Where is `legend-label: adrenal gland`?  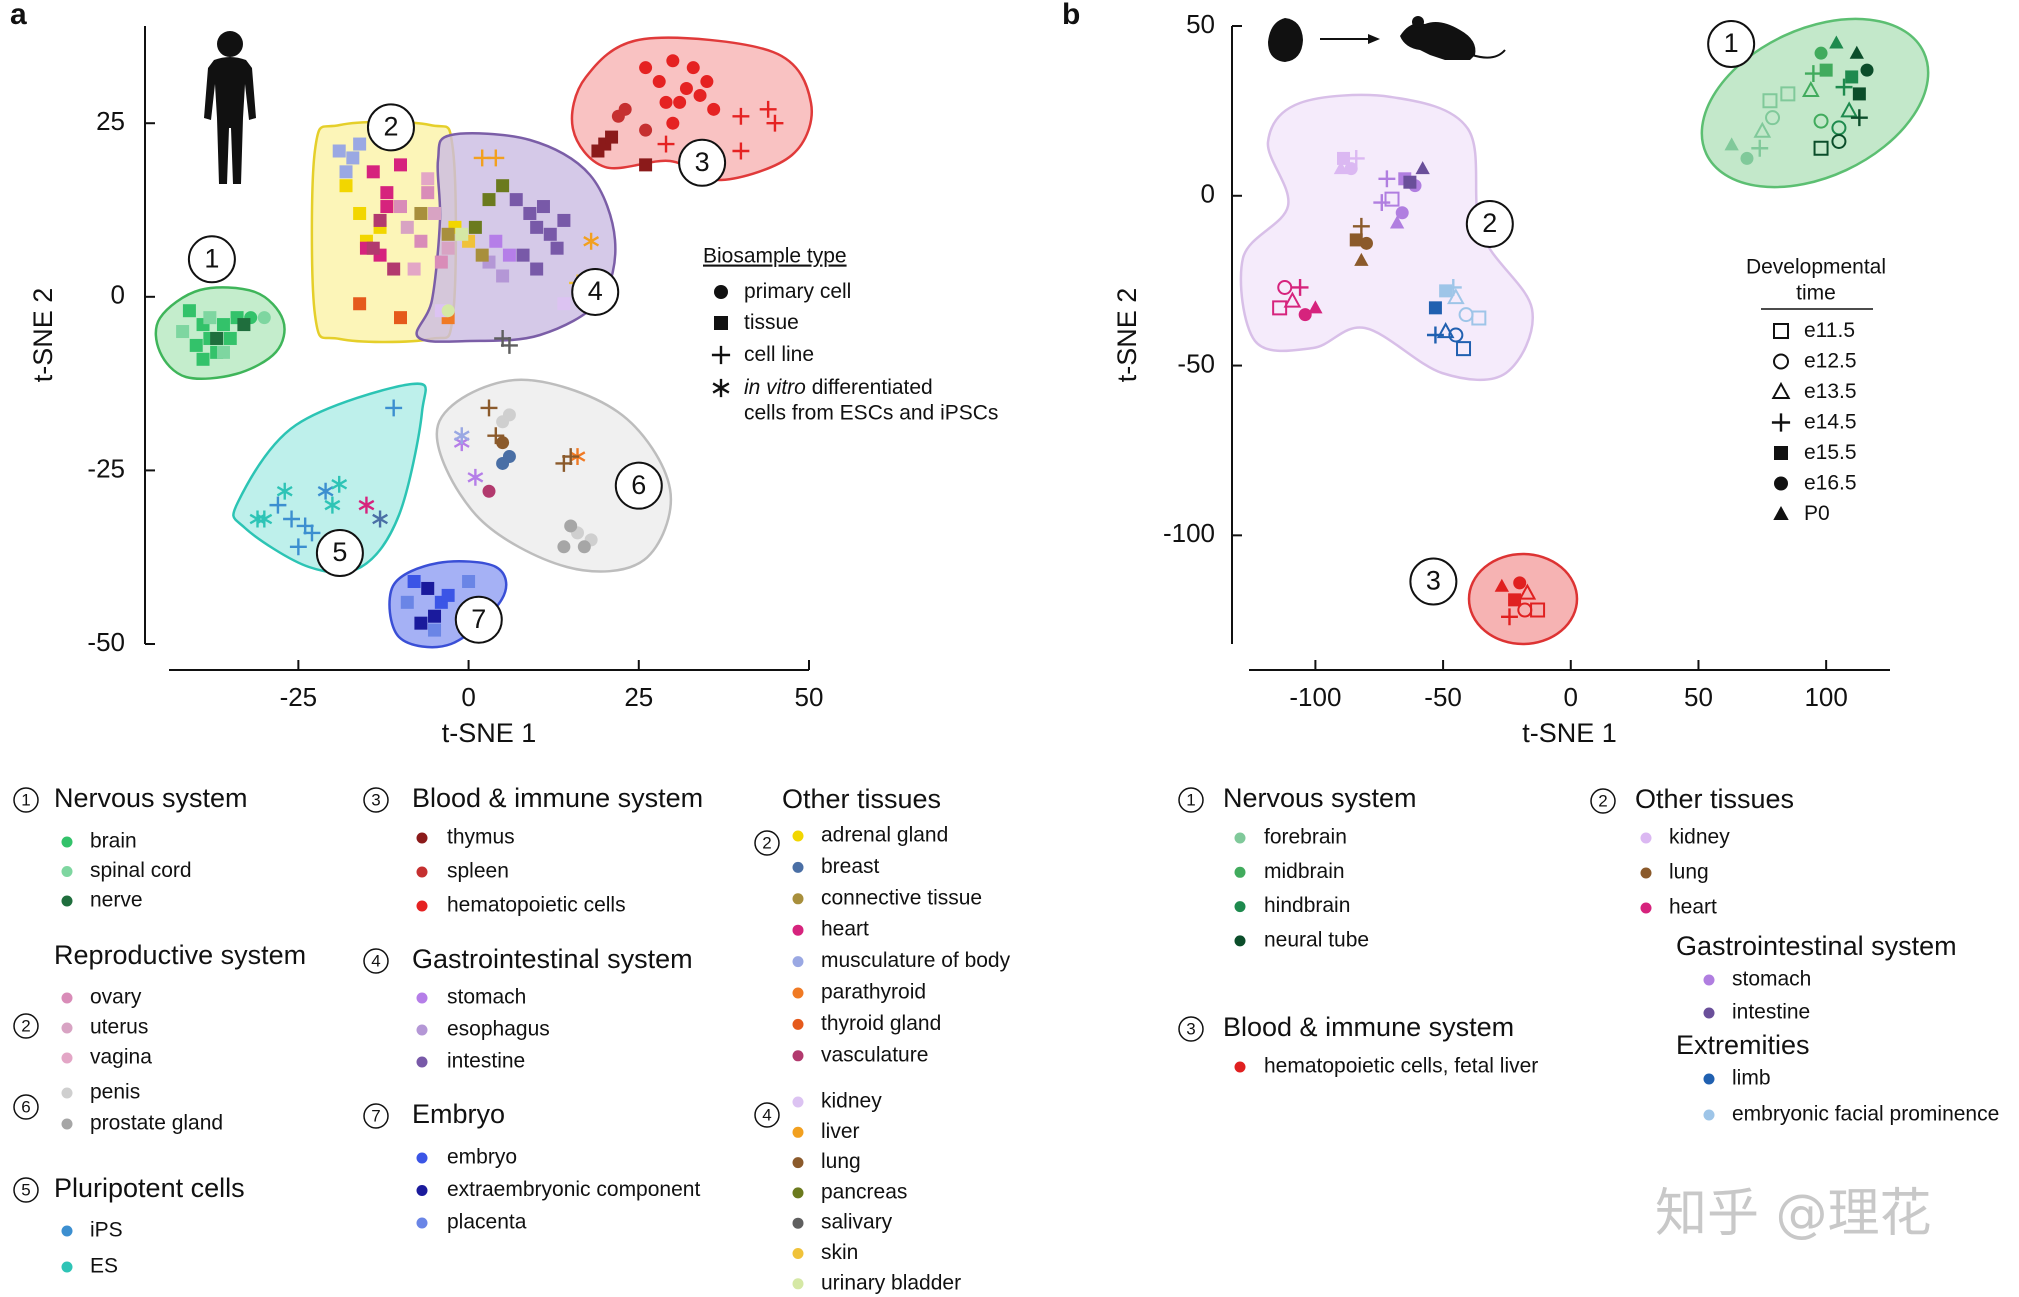
legend-label: adrenal gland is located at coordinates (884, 835).